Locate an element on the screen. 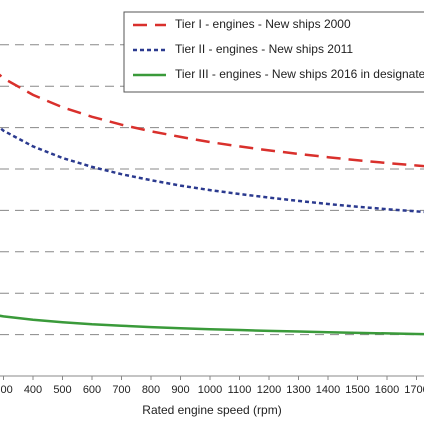 The width and height of the screenshot is (424, 424). legend-label: Tier II - engines - New ships 2011 is located at coordinates (264, 49).